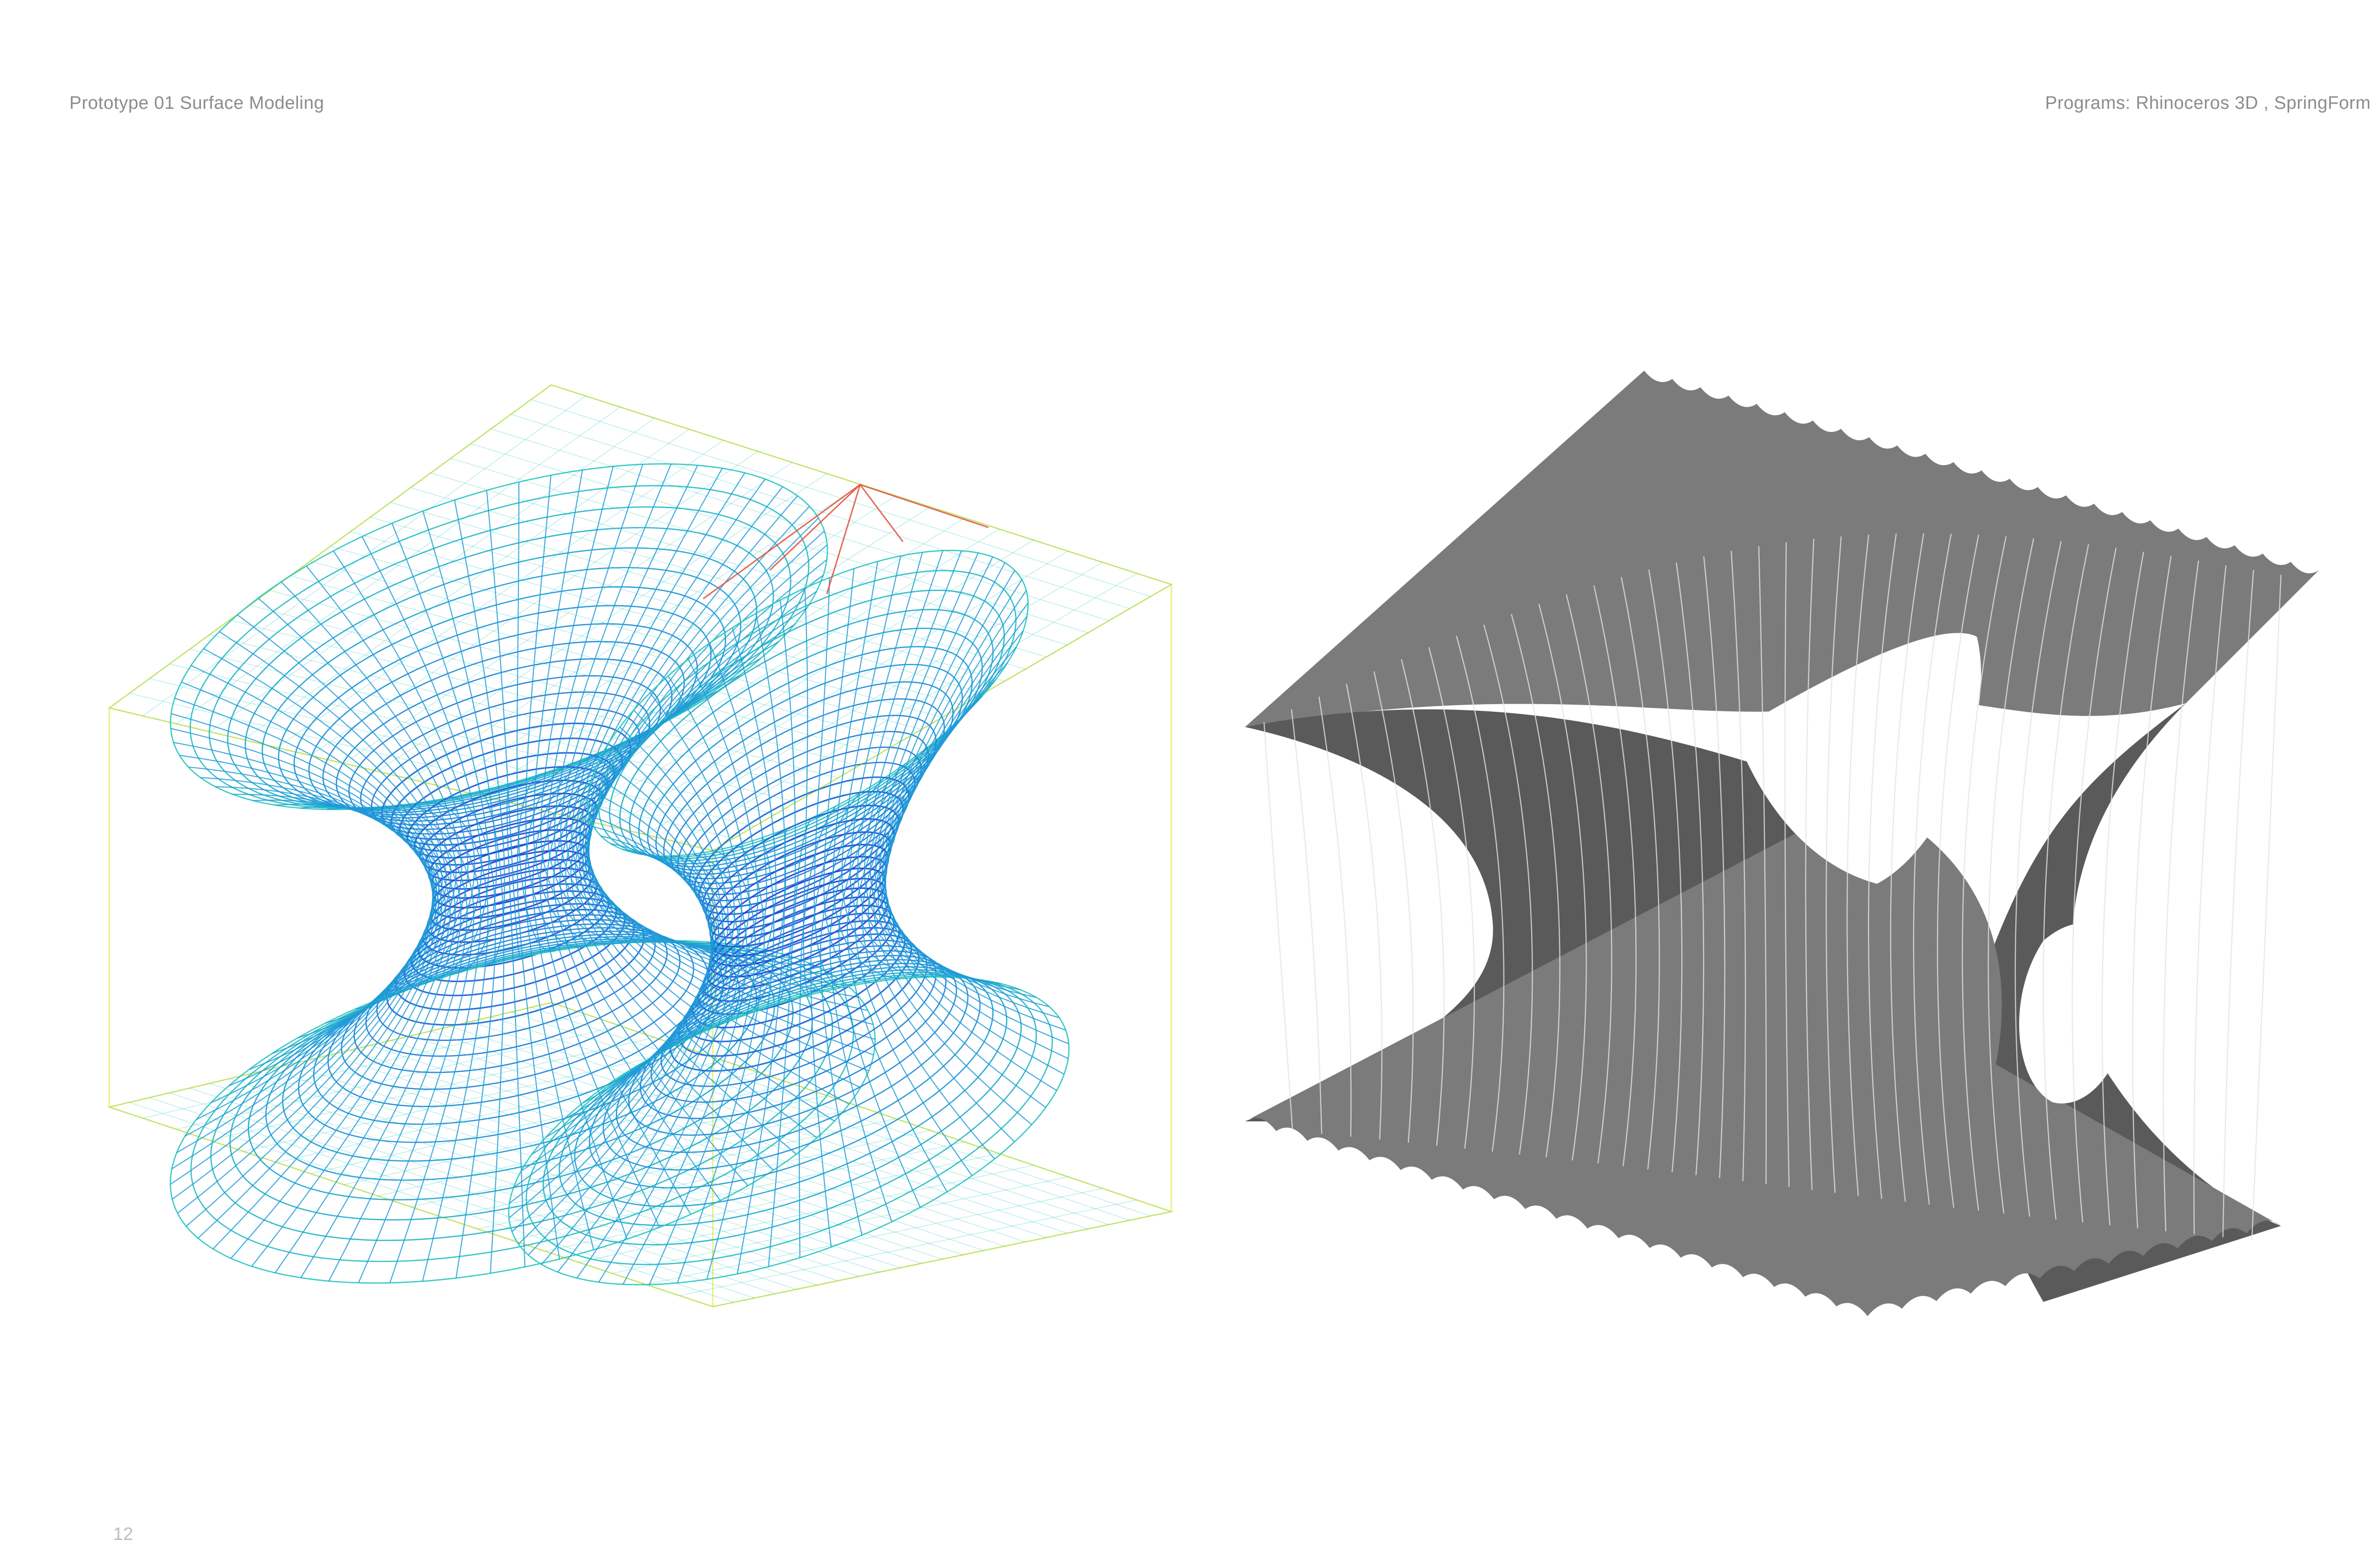 The image size is (2376, 1568). What do you see at coordinates (1763, 1057) in the screenshot?
I see `membrane-front` at bounding box center [1763, 1057].